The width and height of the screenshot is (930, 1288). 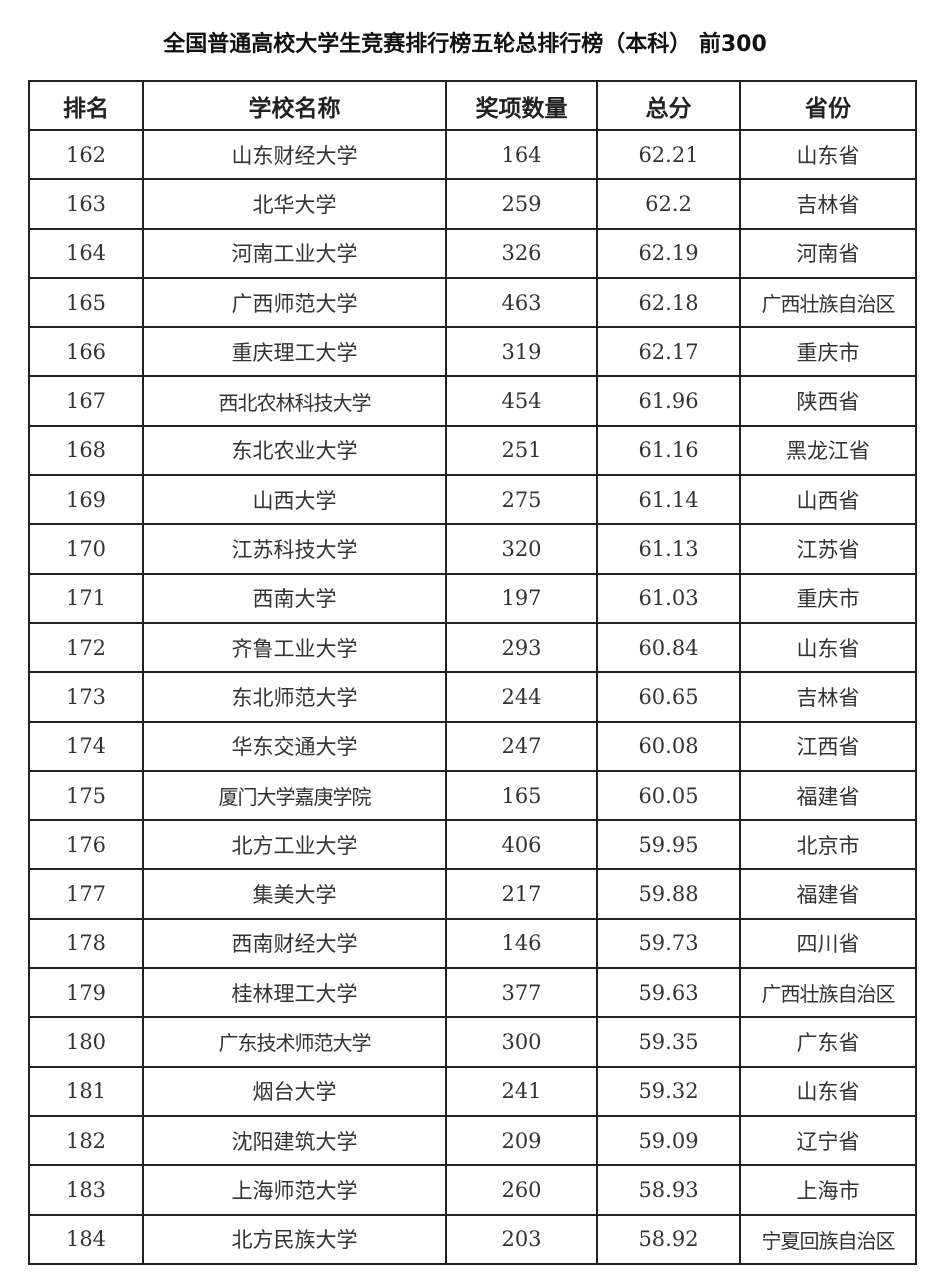 I want to click on cell-rank: 163, so click(x=86, y=204).